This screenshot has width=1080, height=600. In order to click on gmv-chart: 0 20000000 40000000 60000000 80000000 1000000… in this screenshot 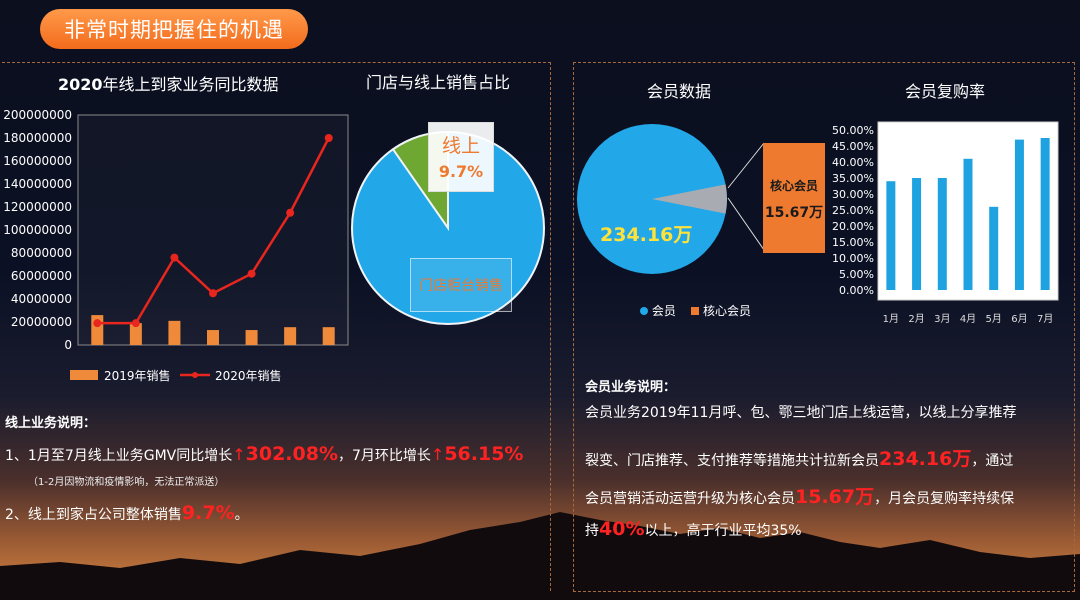, I will do `click(176, 245)`.